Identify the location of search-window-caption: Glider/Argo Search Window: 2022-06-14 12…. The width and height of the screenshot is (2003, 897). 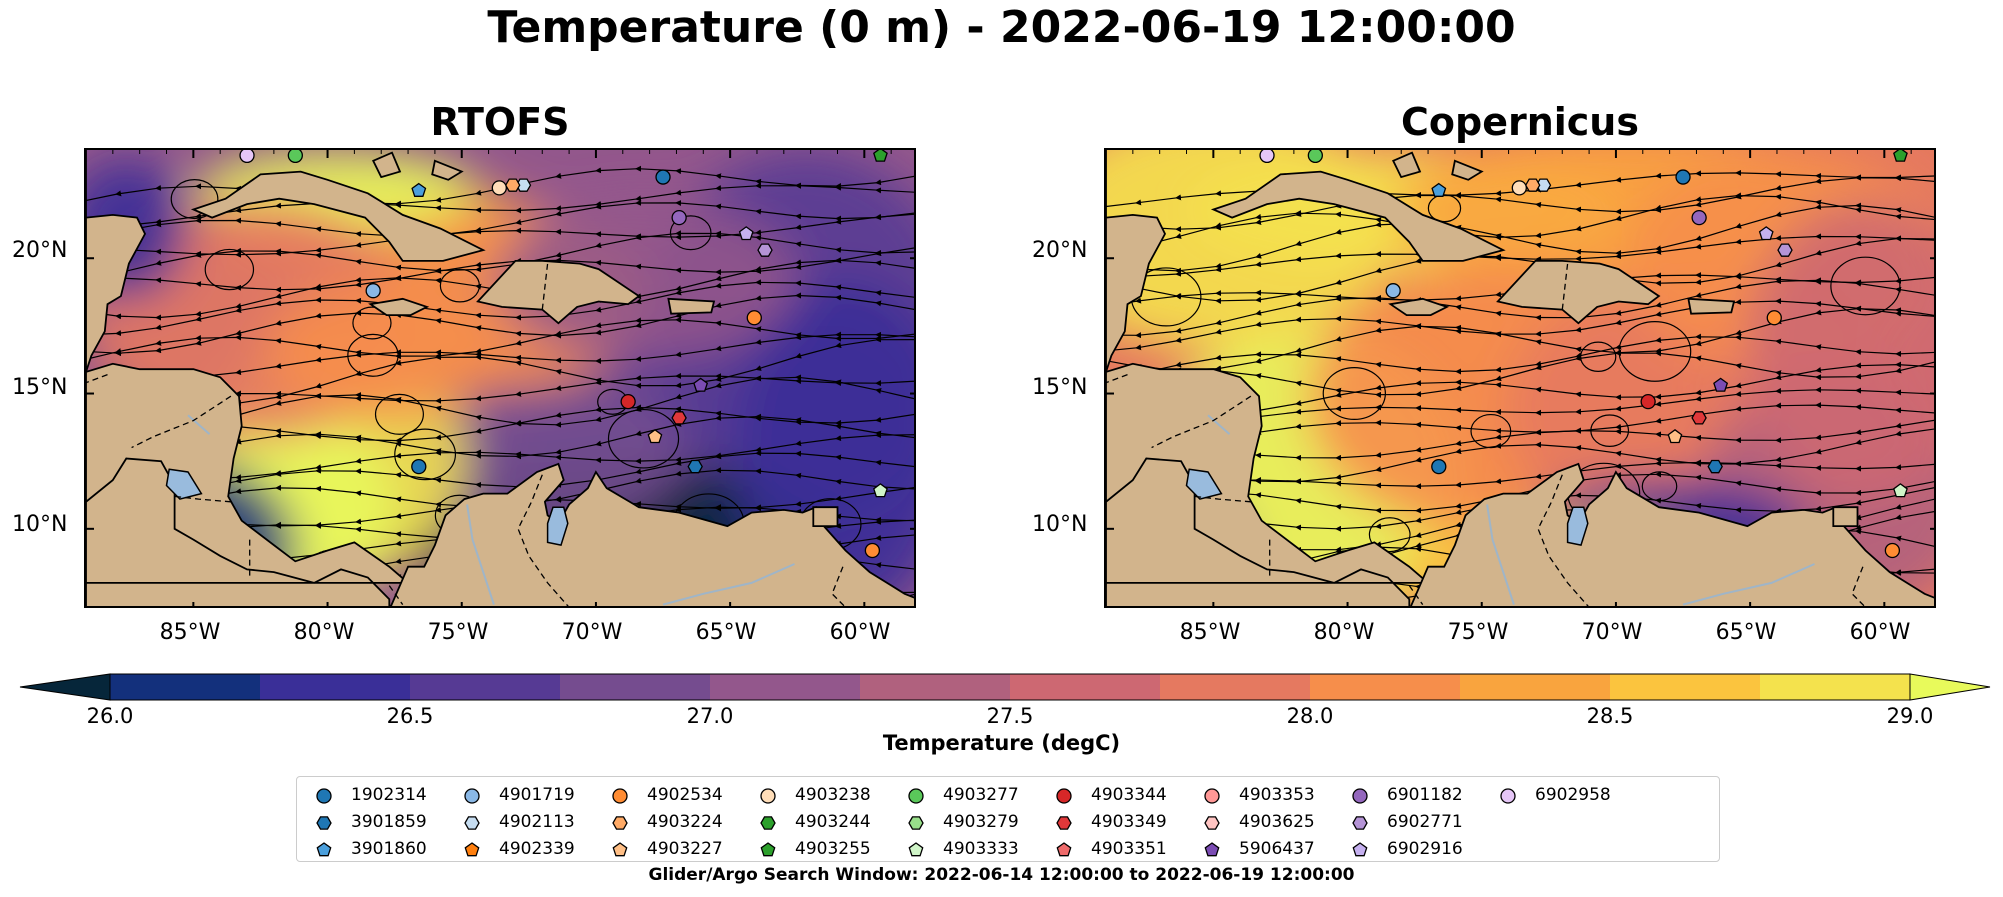
(1001, 875).